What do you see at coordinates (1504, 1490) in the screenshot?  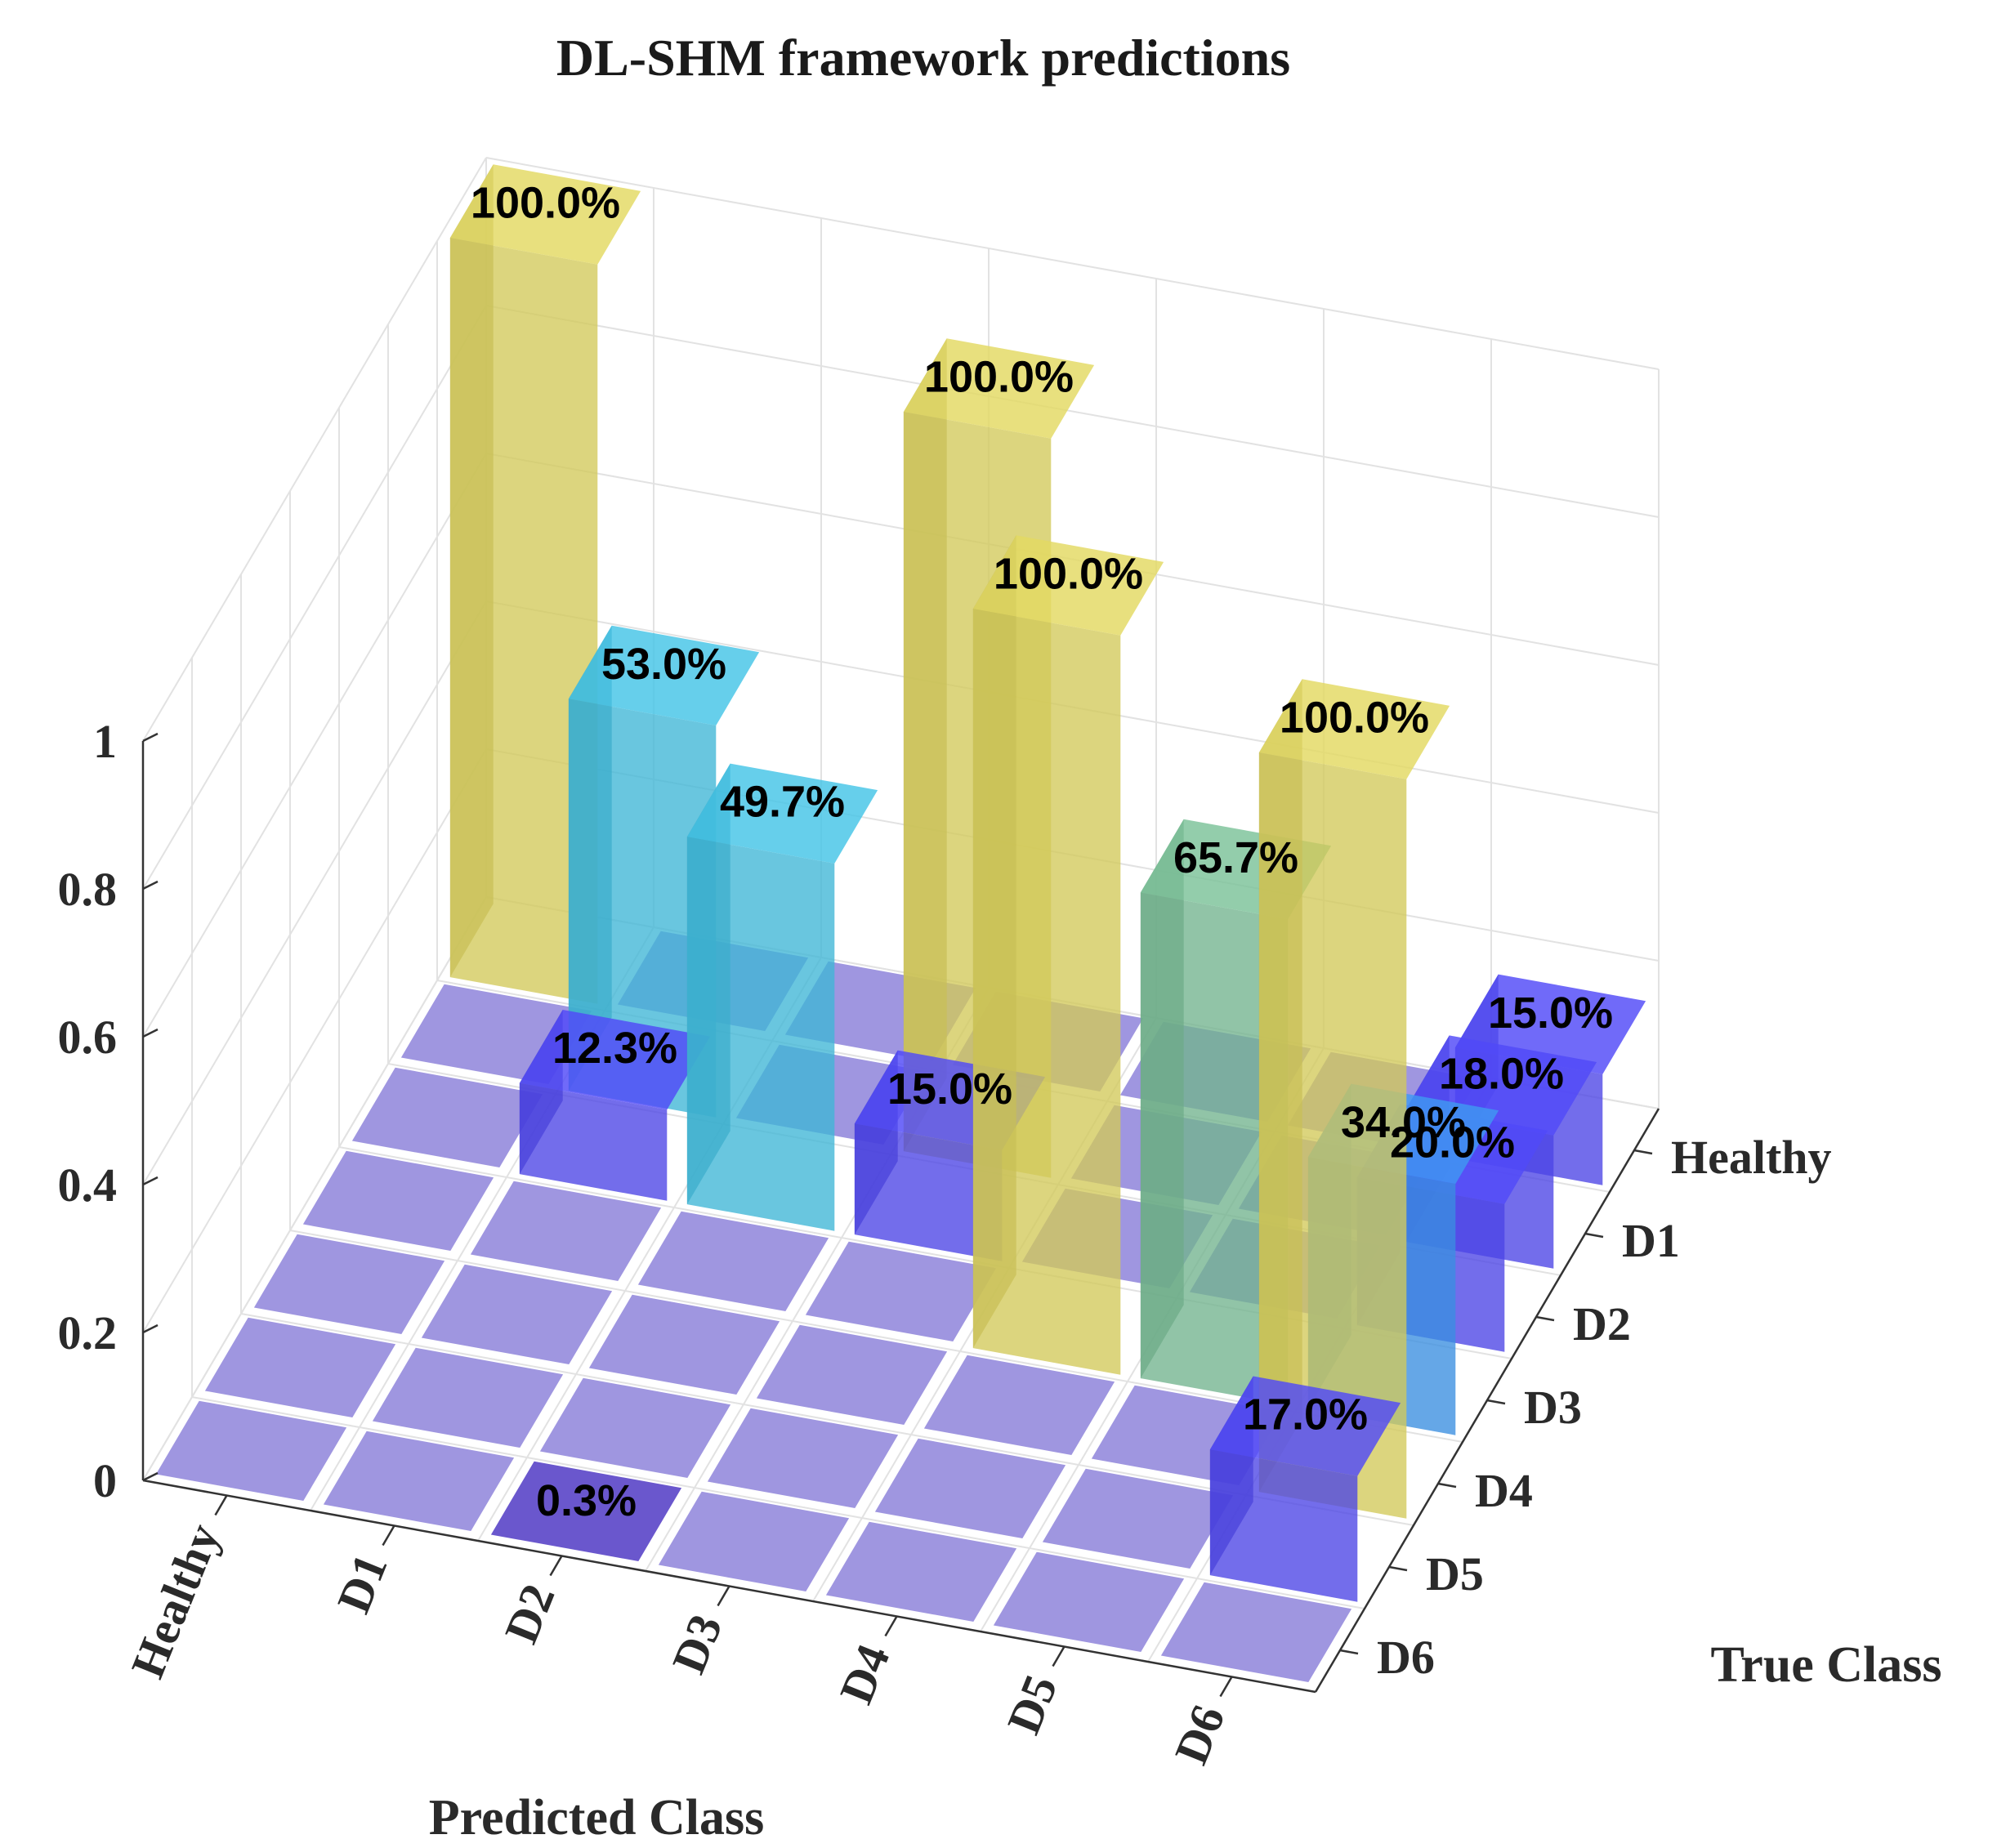 I see `y-tick-label: D4` at bounding box center [1504, 1490].